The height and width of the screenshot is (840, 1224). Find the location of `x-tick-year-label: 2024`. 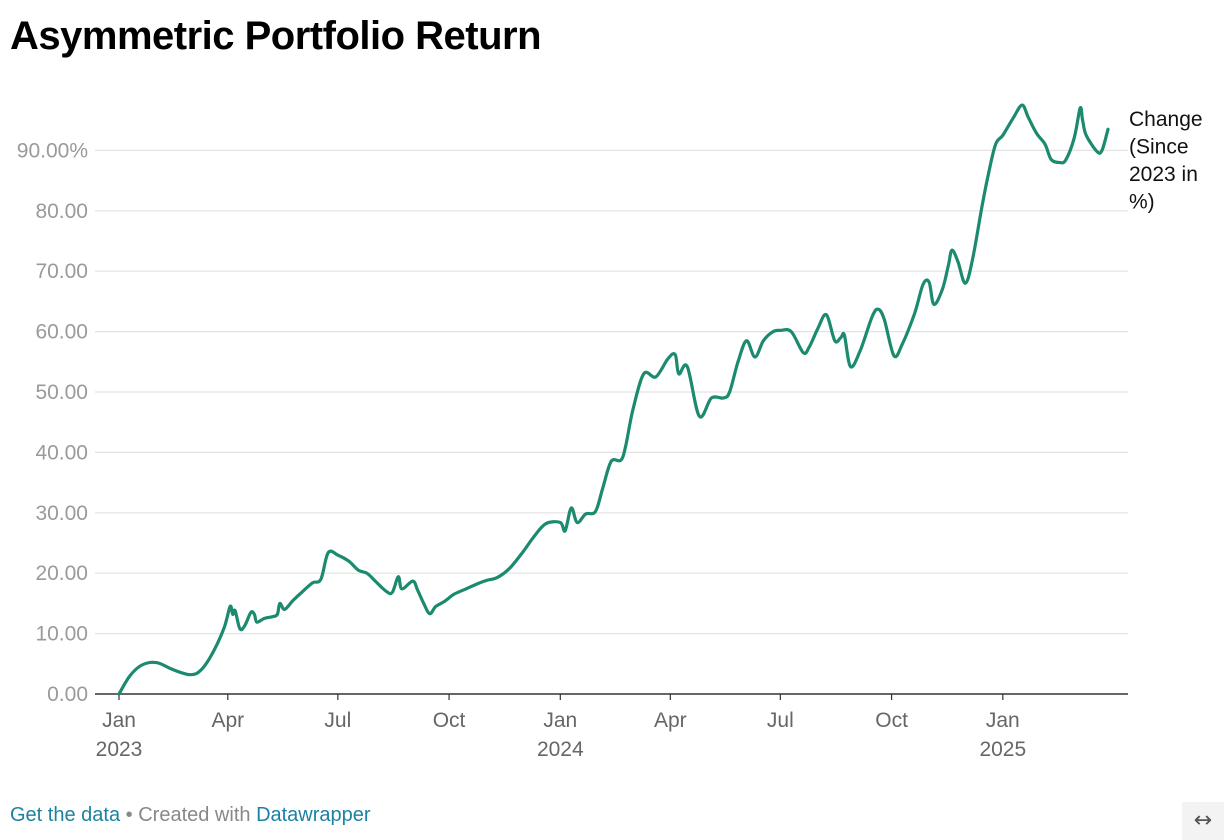

x-tick-year-label: 2024 is located at coordinates (560, 749).